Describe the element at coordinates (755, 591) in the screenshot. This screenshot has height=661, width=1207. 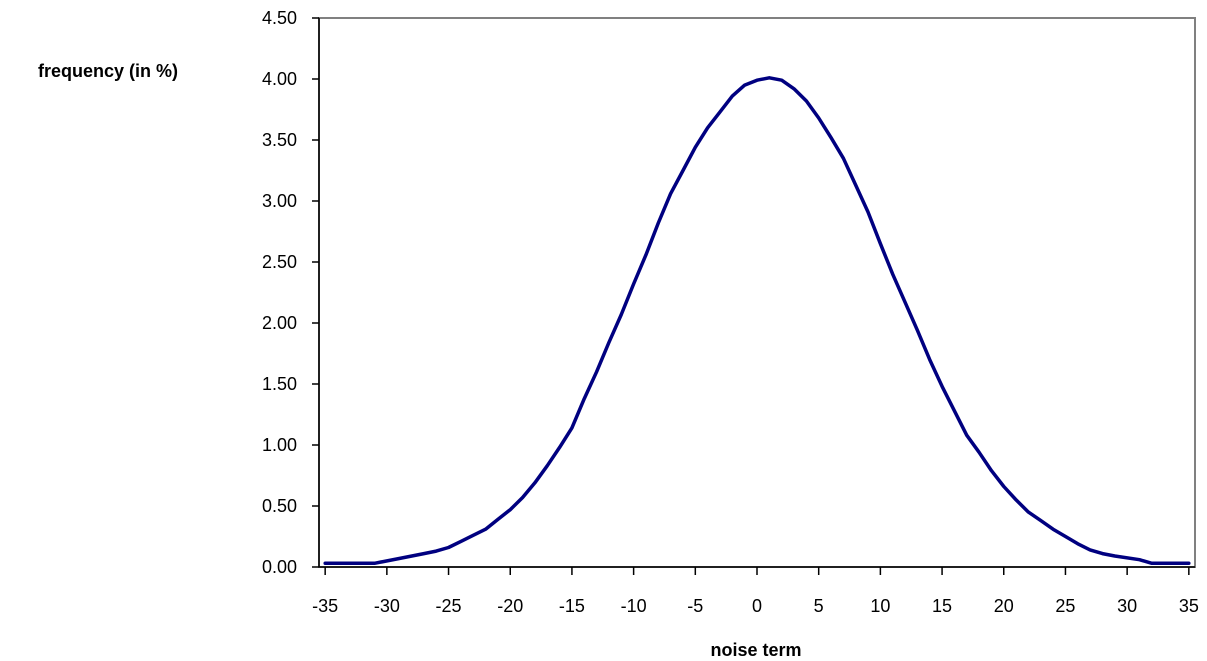
I see `x-axis: -35 -30 -25 -20 -15 -10 -5 0 5 10 15 20 25 30 35` at that location.